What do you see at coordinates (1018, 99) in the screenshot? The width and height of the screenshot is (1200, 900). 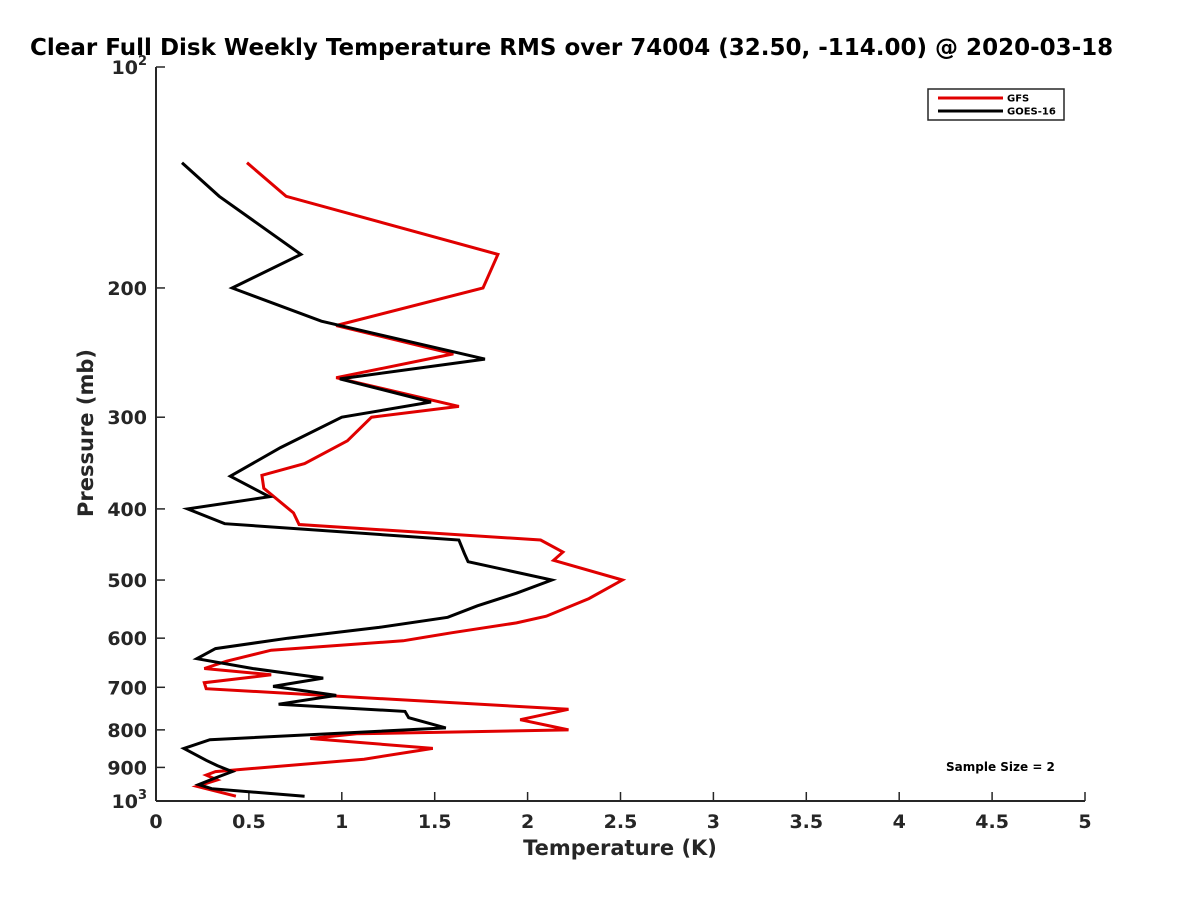 I see `legend-entry-label: GFS` at bounding box center [1018, 99].